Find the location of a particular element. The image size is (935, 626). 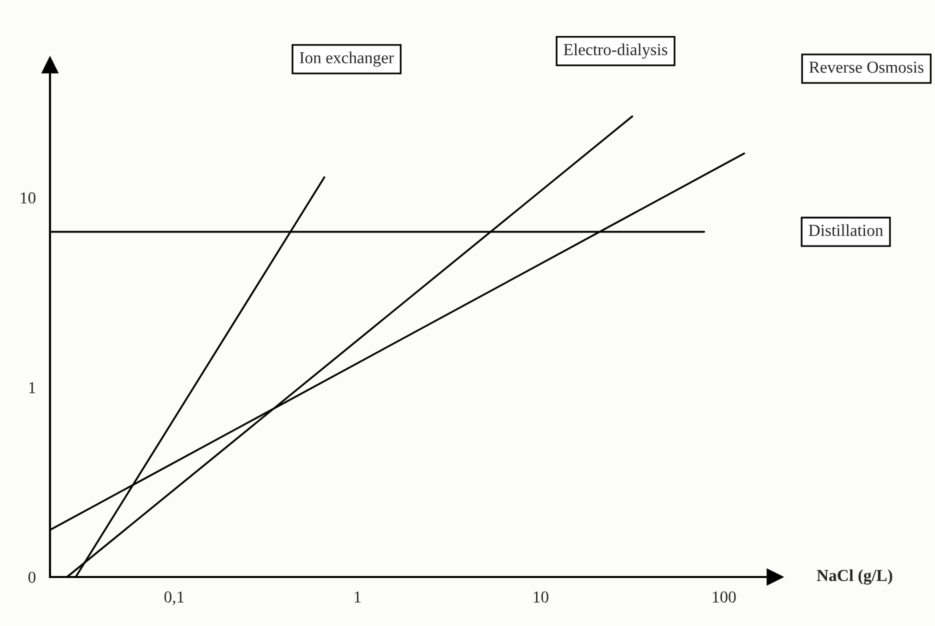

x-axis-title: NaCl (g/L) is located at coordinates (854, 577).